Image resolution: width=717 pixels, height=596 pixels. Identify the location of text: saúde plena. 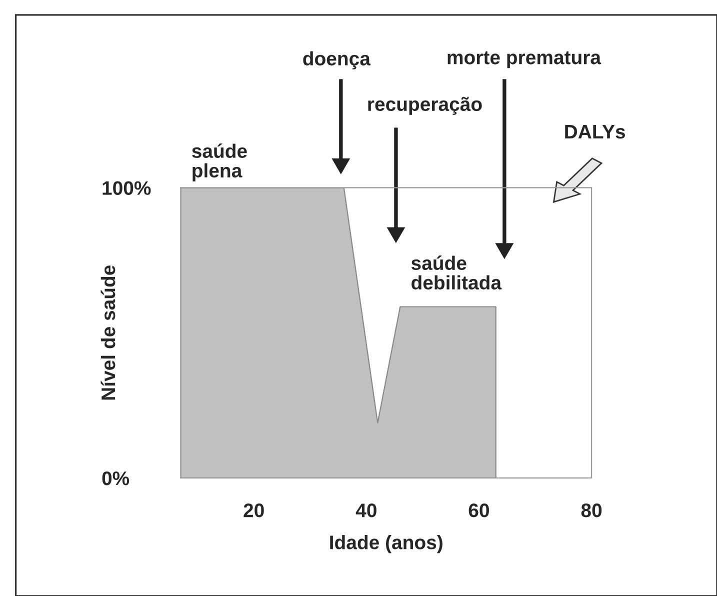
(219, 163).